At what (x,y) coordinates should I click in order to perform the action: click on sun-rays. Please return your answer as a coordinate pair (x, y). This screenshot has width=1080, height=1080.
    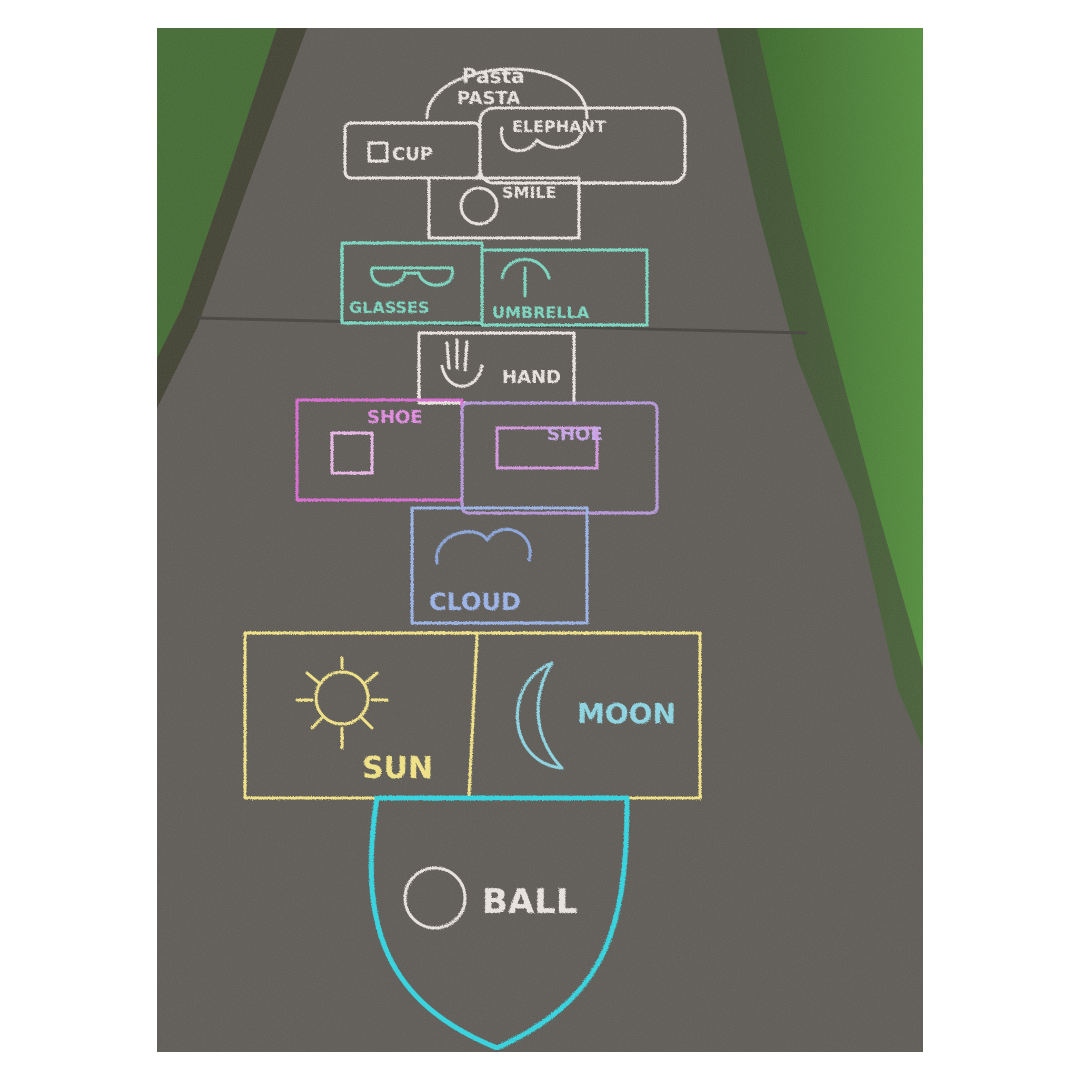
    Looking at the image, I should click on (342, 703).